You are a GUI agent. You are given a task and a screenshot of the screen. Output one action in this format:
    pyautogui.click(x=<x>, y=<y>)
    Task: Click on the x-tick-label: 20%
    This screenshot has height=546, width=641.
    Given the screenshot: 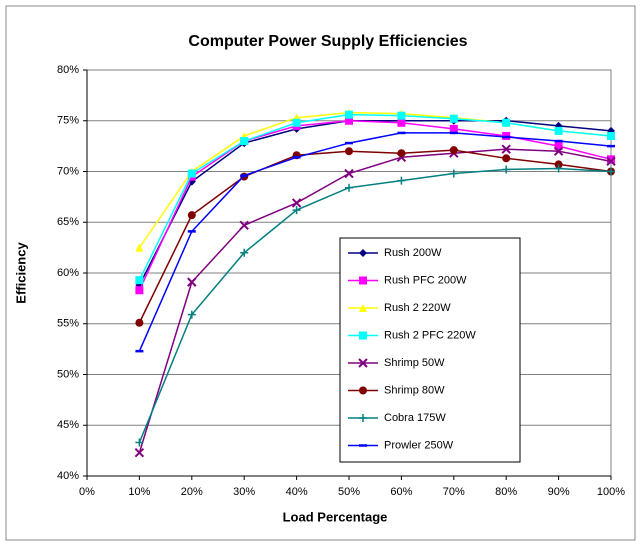 What is the action you would take?
    pyautogui.click(x=192, y=492)
    